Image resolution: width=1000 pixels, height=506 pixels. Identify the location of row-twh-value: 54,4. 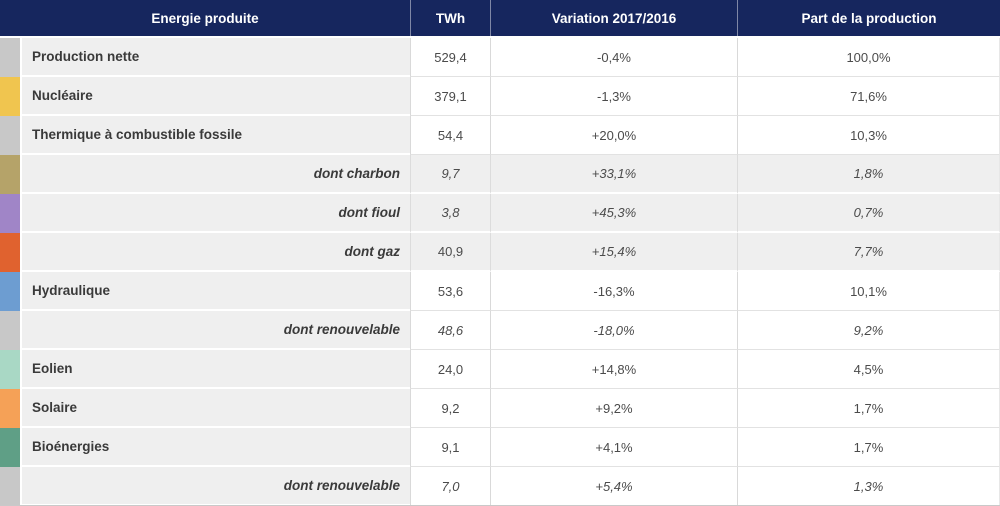
(450, 135).